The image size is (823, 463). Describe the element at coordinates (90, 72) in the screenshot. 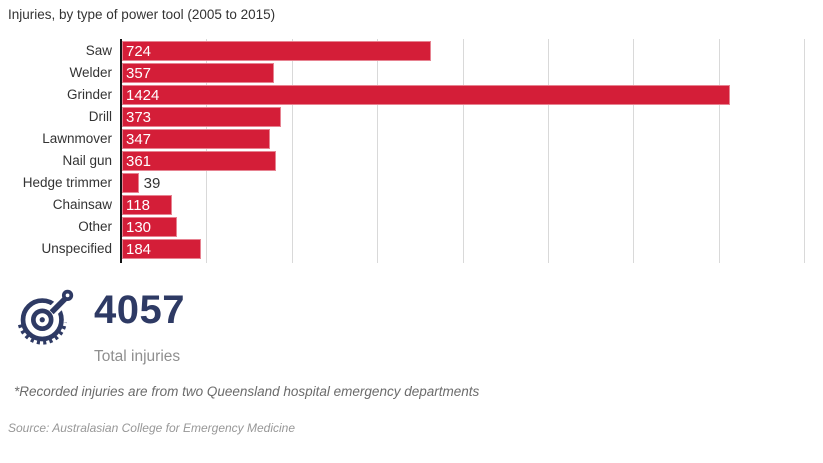

I see `category-label: Welder` at that location.